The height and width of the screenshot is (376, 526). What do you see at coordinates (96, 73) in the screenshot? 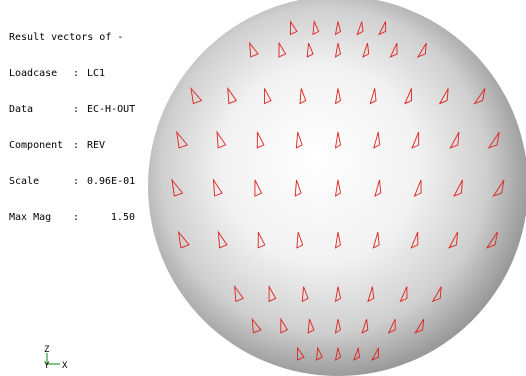
I see `info-value: LC1` at bounding box center [96, 73].